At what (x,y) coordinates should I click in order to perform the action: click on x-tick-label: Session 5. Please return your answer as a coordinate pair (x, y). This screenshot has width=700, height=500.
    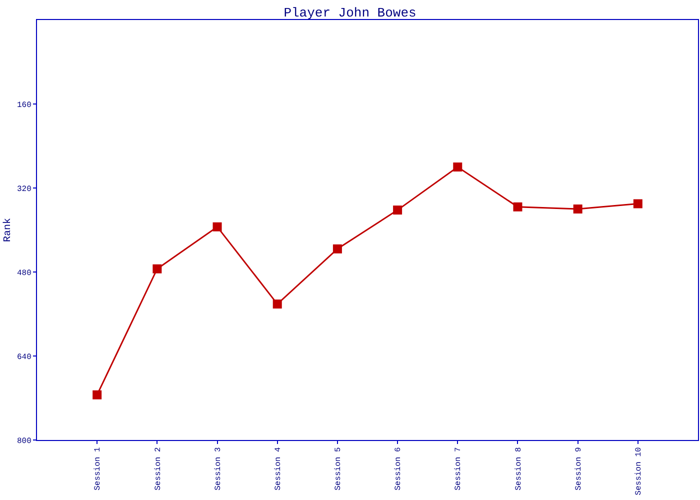
    Looking at the image, I should click on (339, 468).